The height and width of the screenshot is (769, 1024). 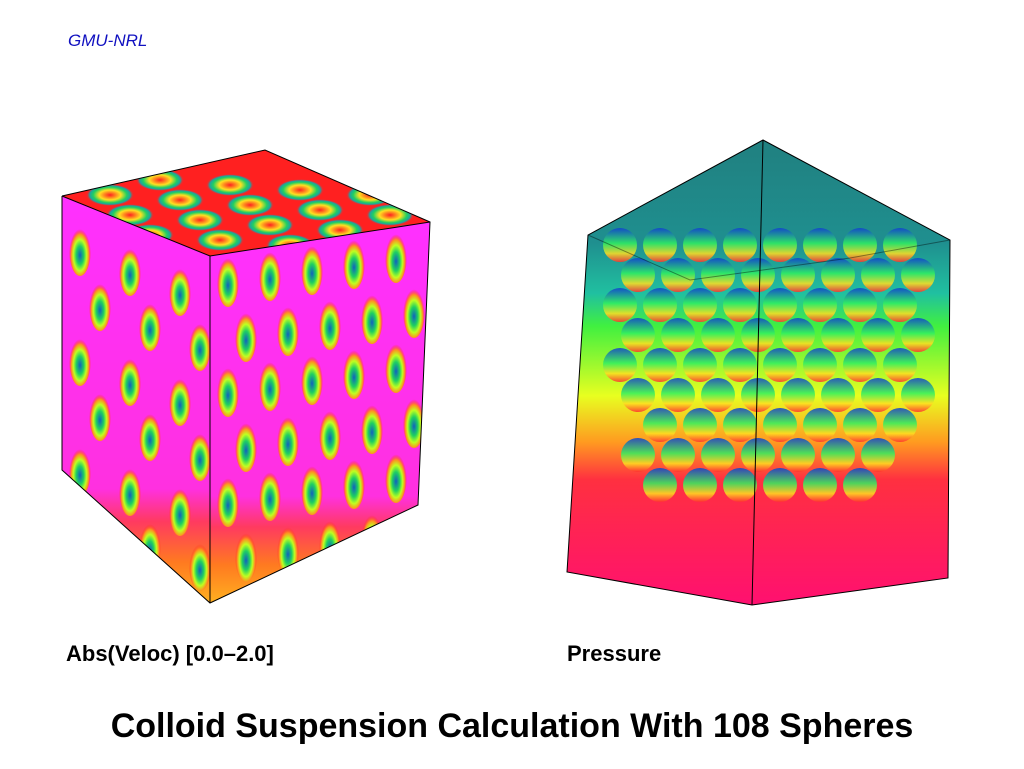 I want to click on box-edge, so click(x=757, y=372).